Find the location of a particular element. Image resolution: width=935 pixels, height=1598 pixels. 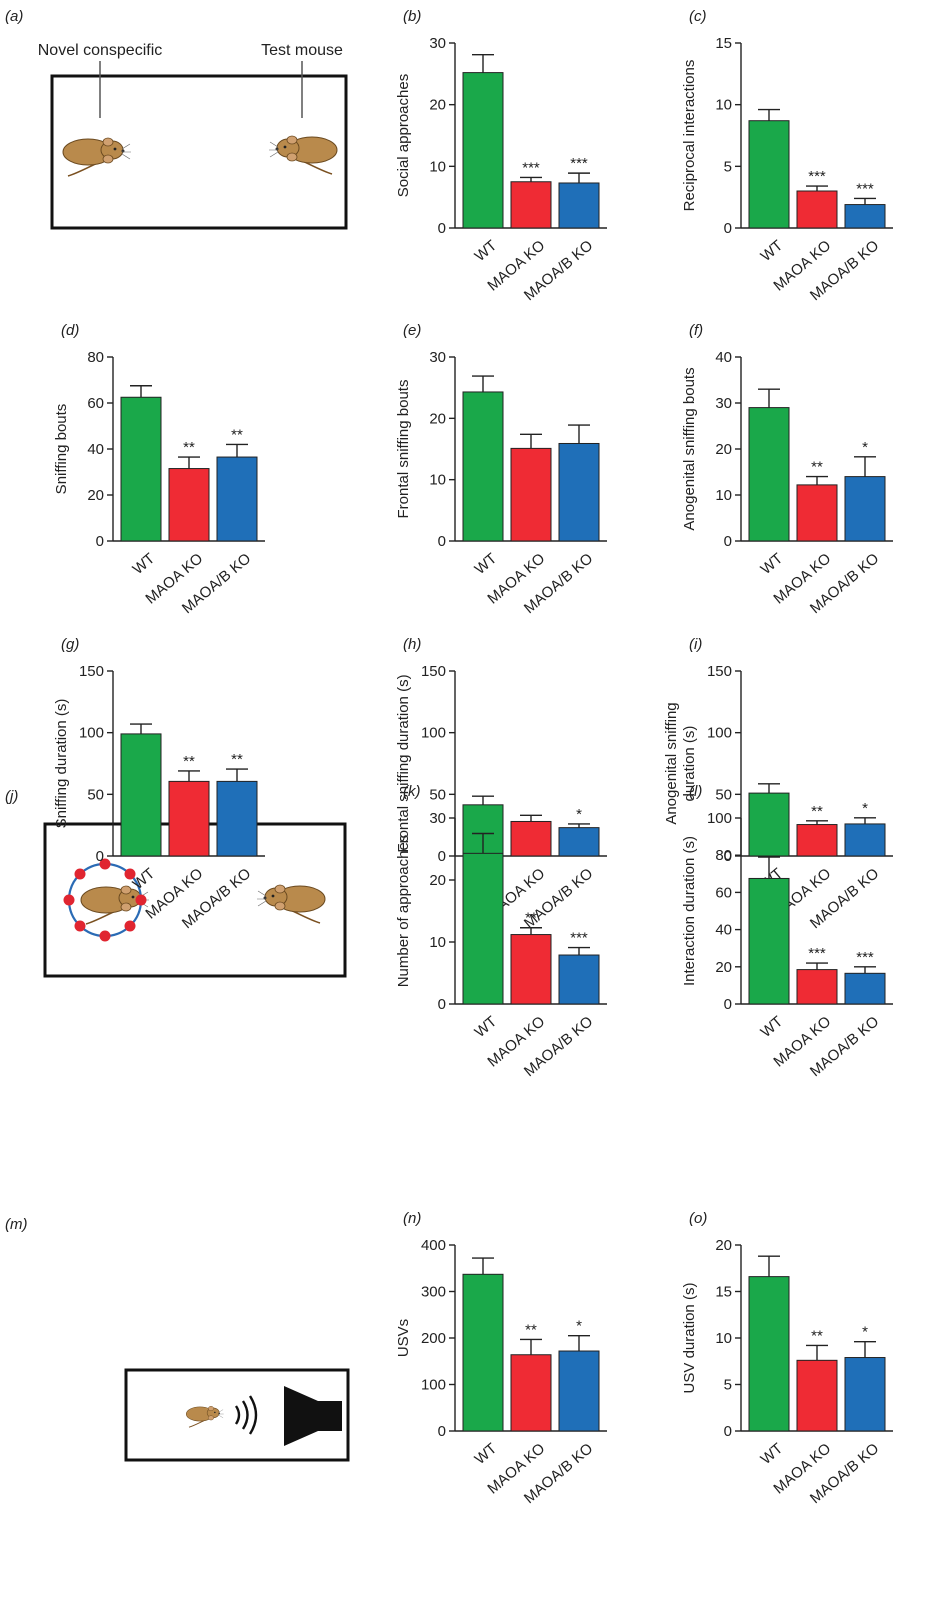

panel-label: (h) is located at coordinates (412, 644).